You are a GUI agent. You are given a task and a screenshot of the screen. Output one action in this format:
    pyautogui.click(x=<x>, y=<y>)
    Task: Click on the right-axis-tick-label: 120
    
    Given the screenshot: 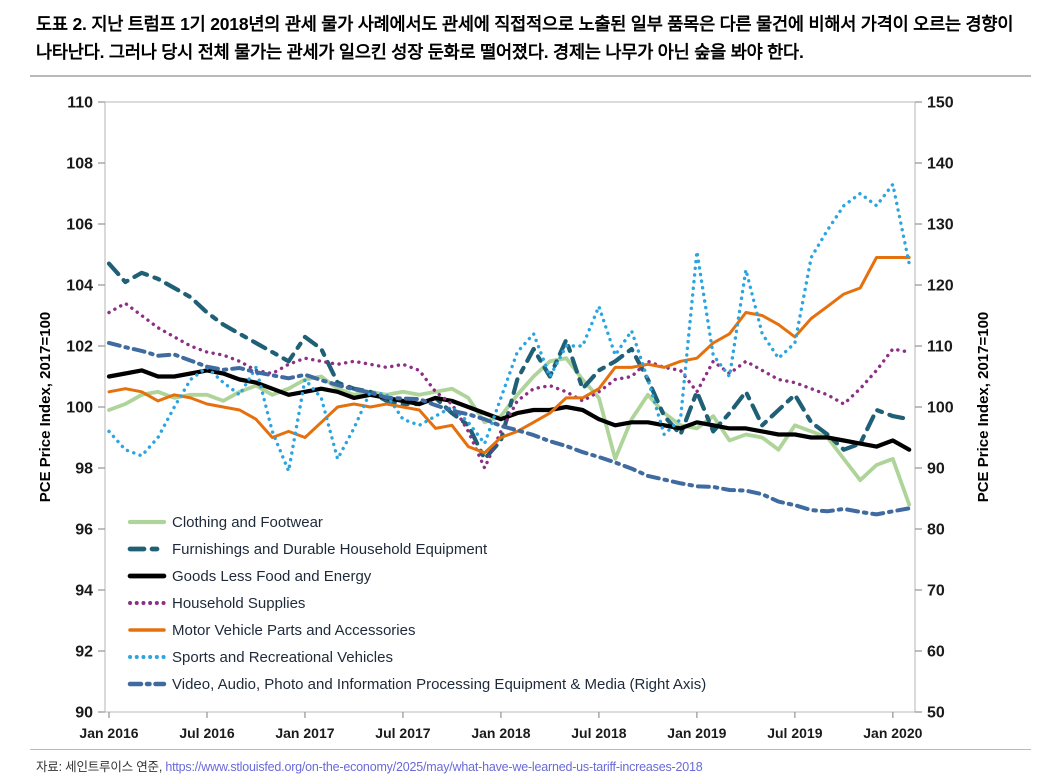 What is the action you would take?
    pyautogui.click(x=940, y=285)
    